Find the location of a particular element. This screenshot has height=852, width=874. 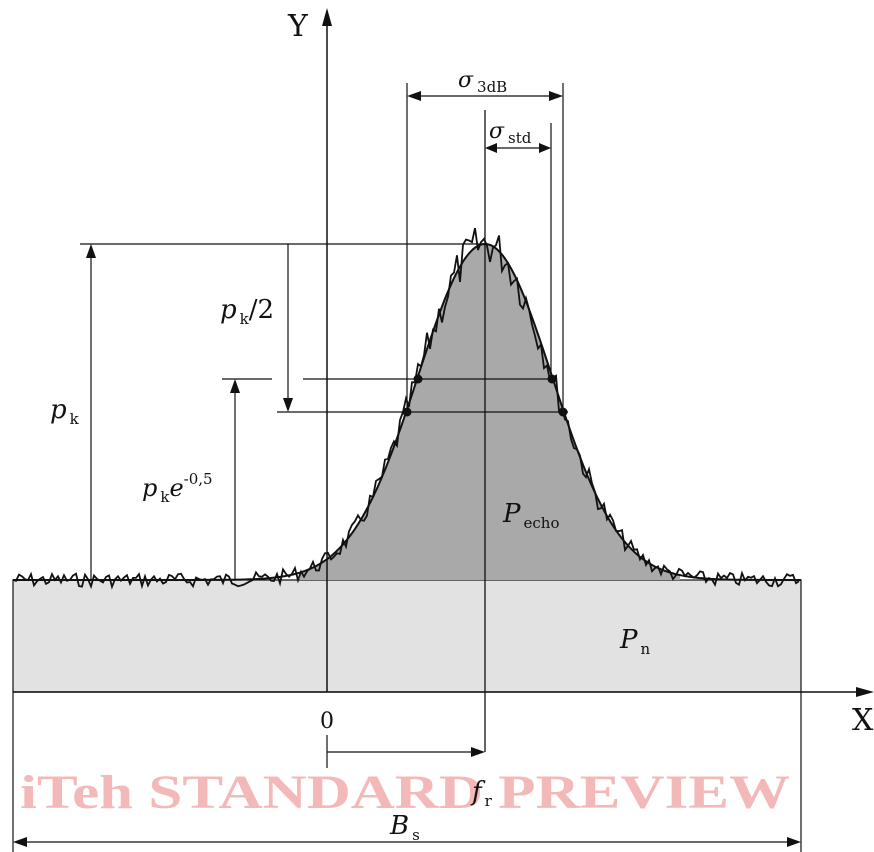

half-point-right is located at coordinates (563, 412).